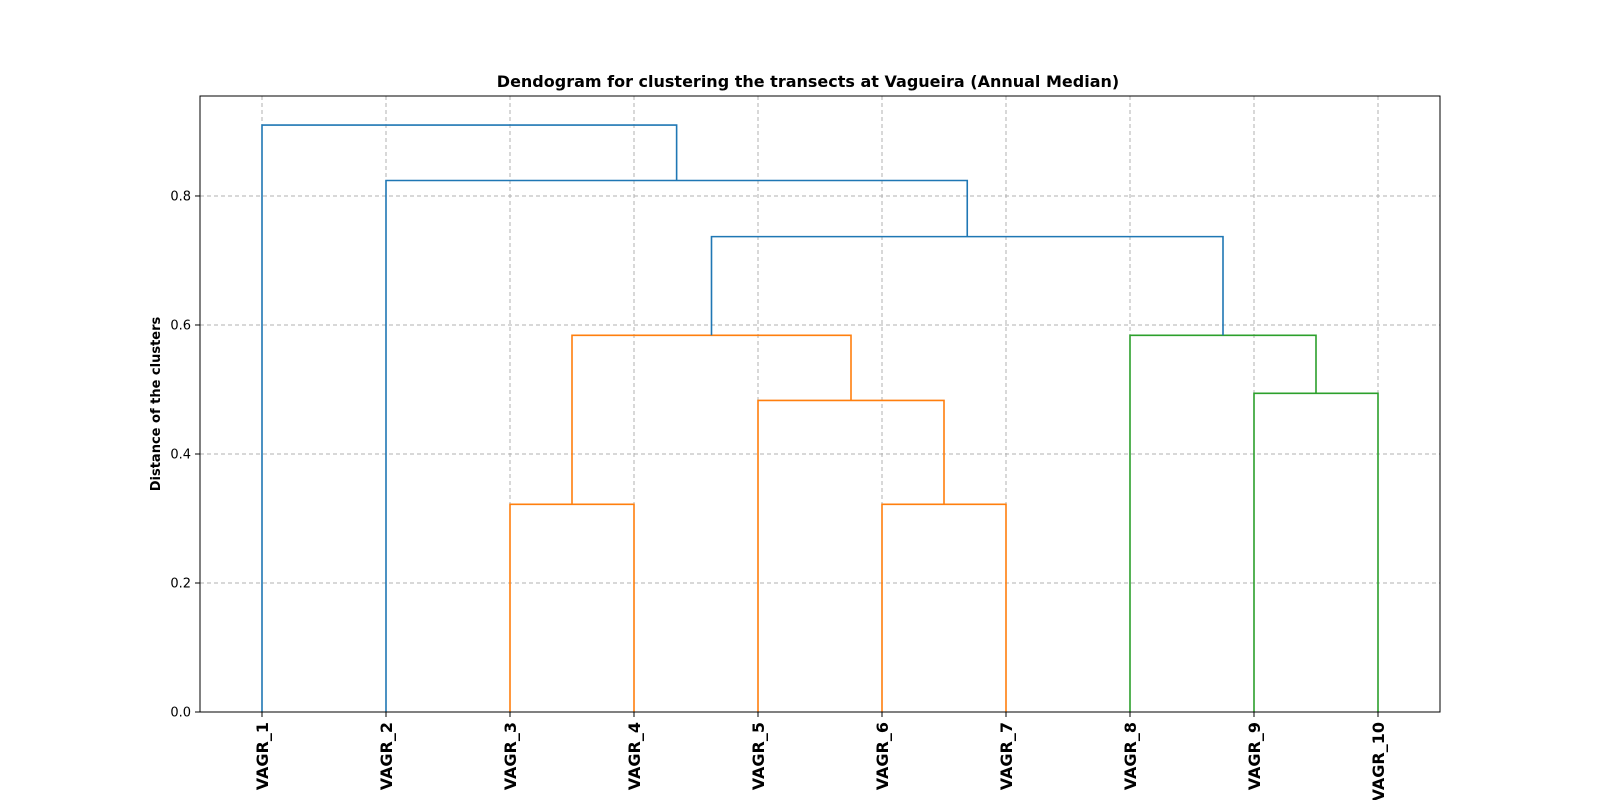 The width and height of the screenshot is (1600, 800). I want to click on x-tick-label: VAGR_3, so click(510, 756).